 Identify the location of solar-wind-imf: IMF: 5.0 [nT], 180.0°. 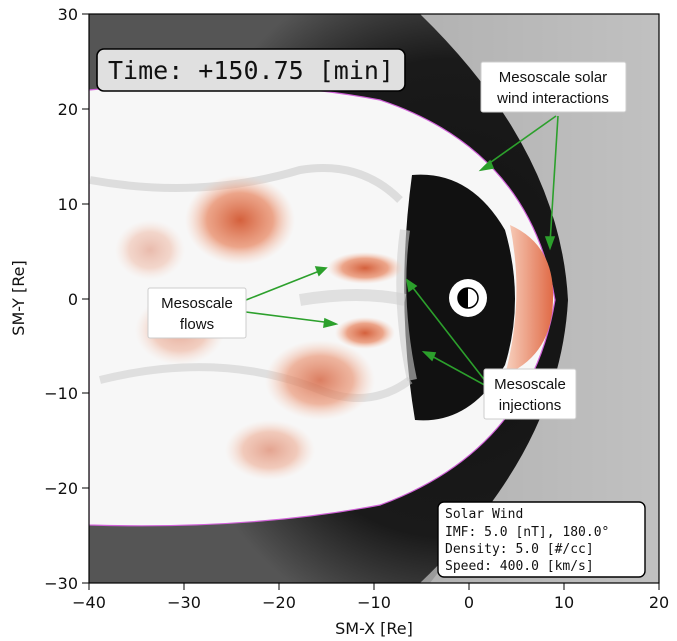
(527, 532).